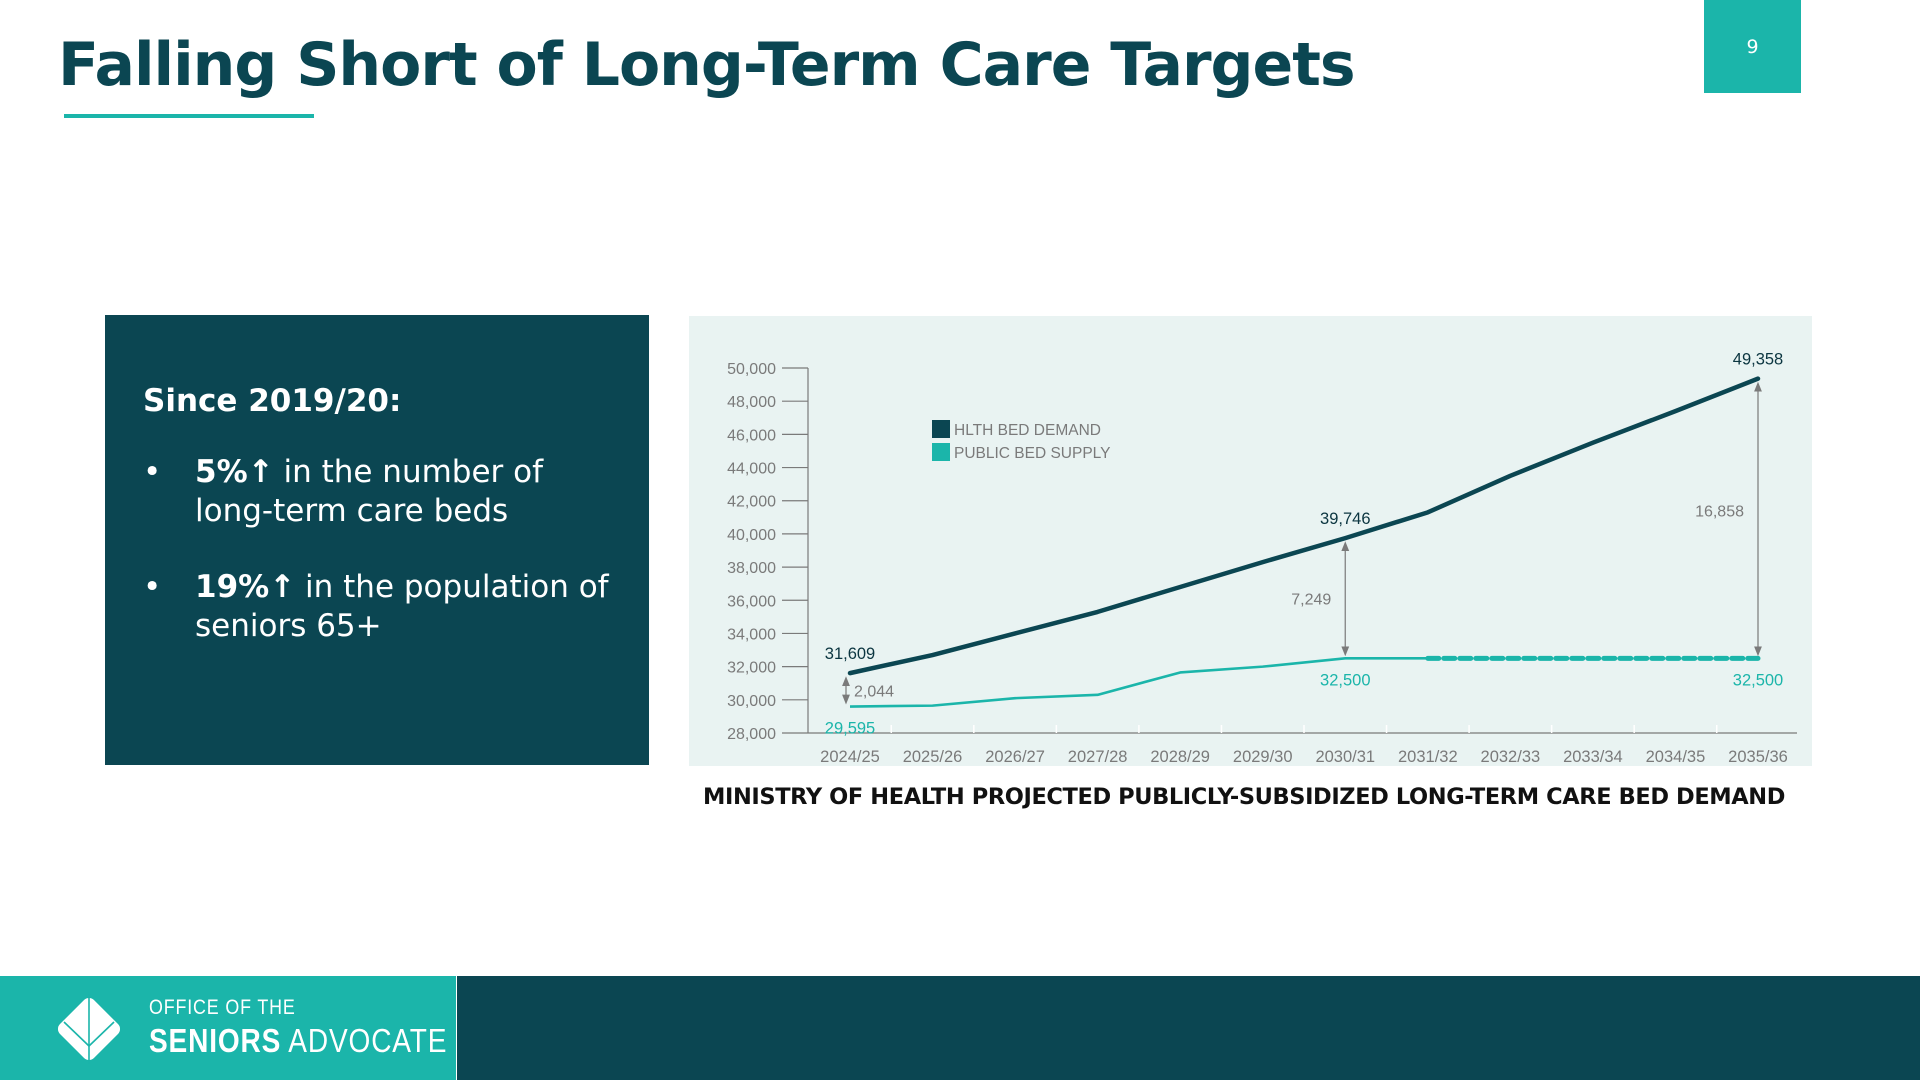 This screenshot has height=1080, width=1920. Describe the element at coordinates (1027, 430) in the screenshot. I see `legend-label: HLTH BED DEMAND` at that location.